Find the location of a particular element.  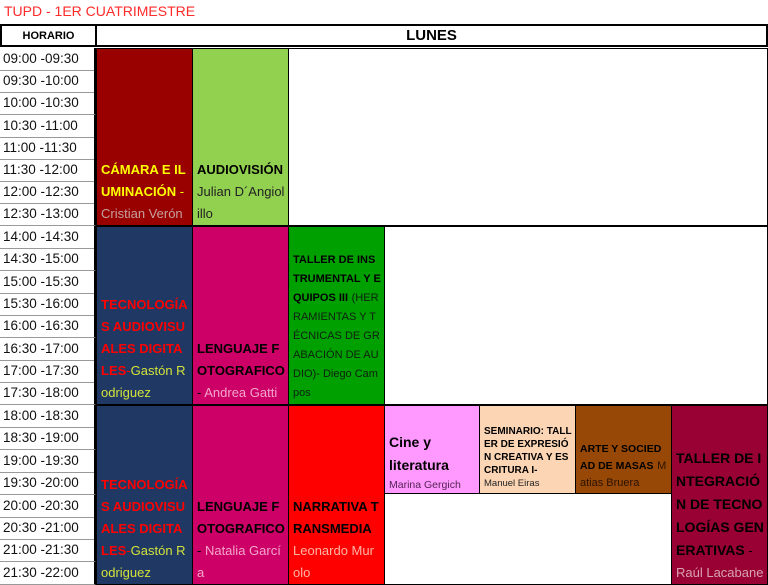

time-slot: 09:00 -09:30 is located at coordinates (48, 59).